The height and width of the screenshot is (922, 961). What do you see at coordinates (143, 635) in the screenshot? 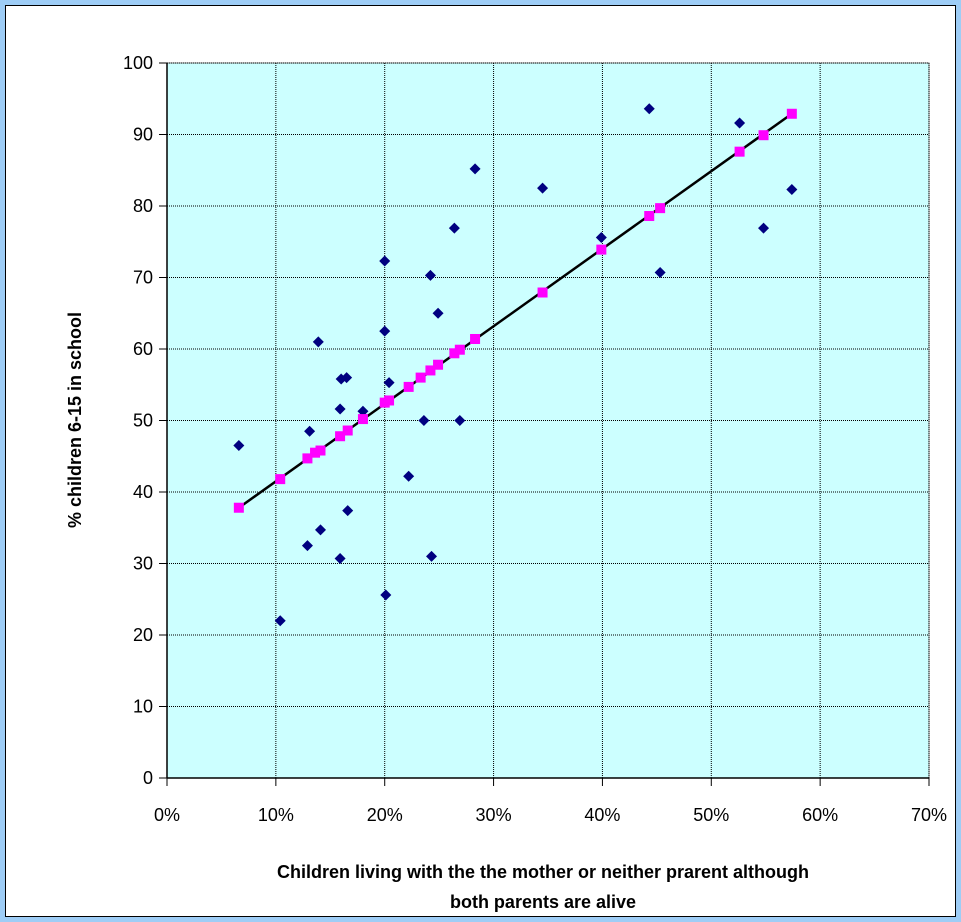
I see `y-tick-label: 20` at bounding box center [143, 635].